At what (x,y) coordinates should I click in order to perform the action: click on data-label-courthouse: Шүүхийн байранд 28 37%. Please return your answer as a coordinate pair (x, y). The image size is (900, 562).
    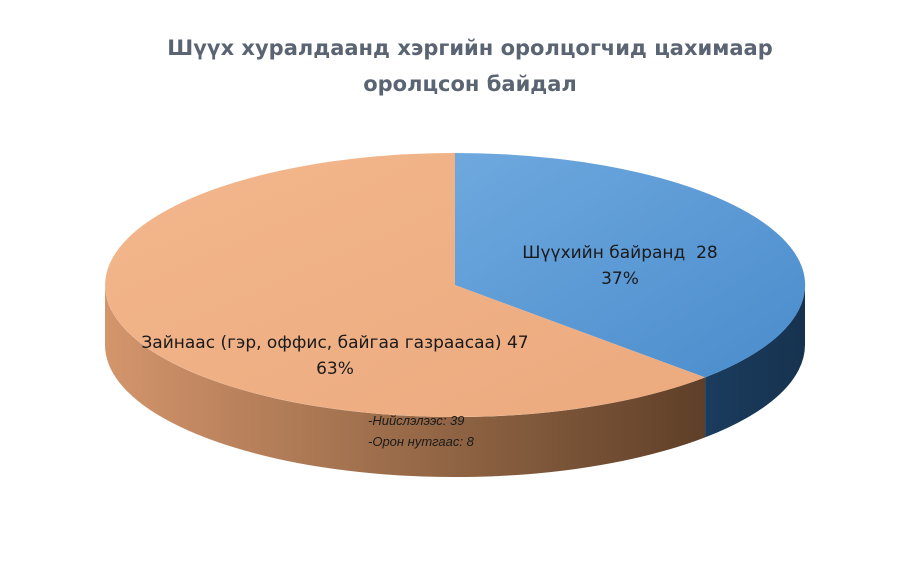
    Looking at the image, I should click on (620, 266).